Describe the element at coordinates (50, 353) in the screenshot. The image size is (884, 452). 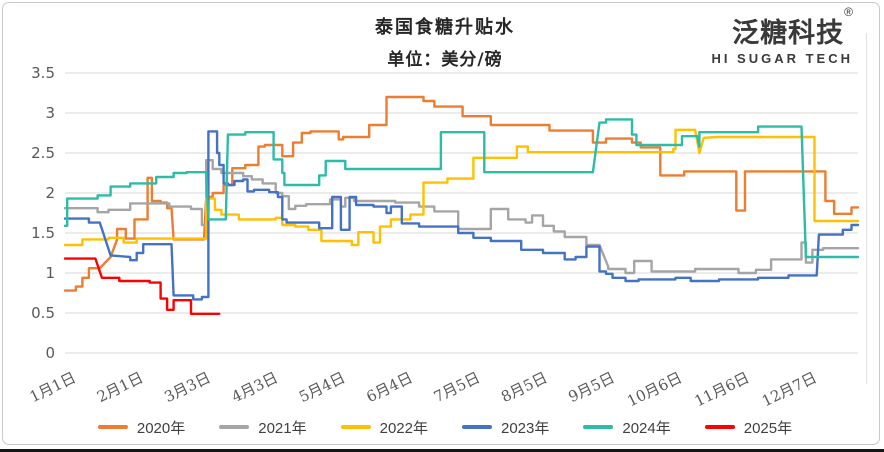
I see `y-axis-tick-label: 0` at that location.